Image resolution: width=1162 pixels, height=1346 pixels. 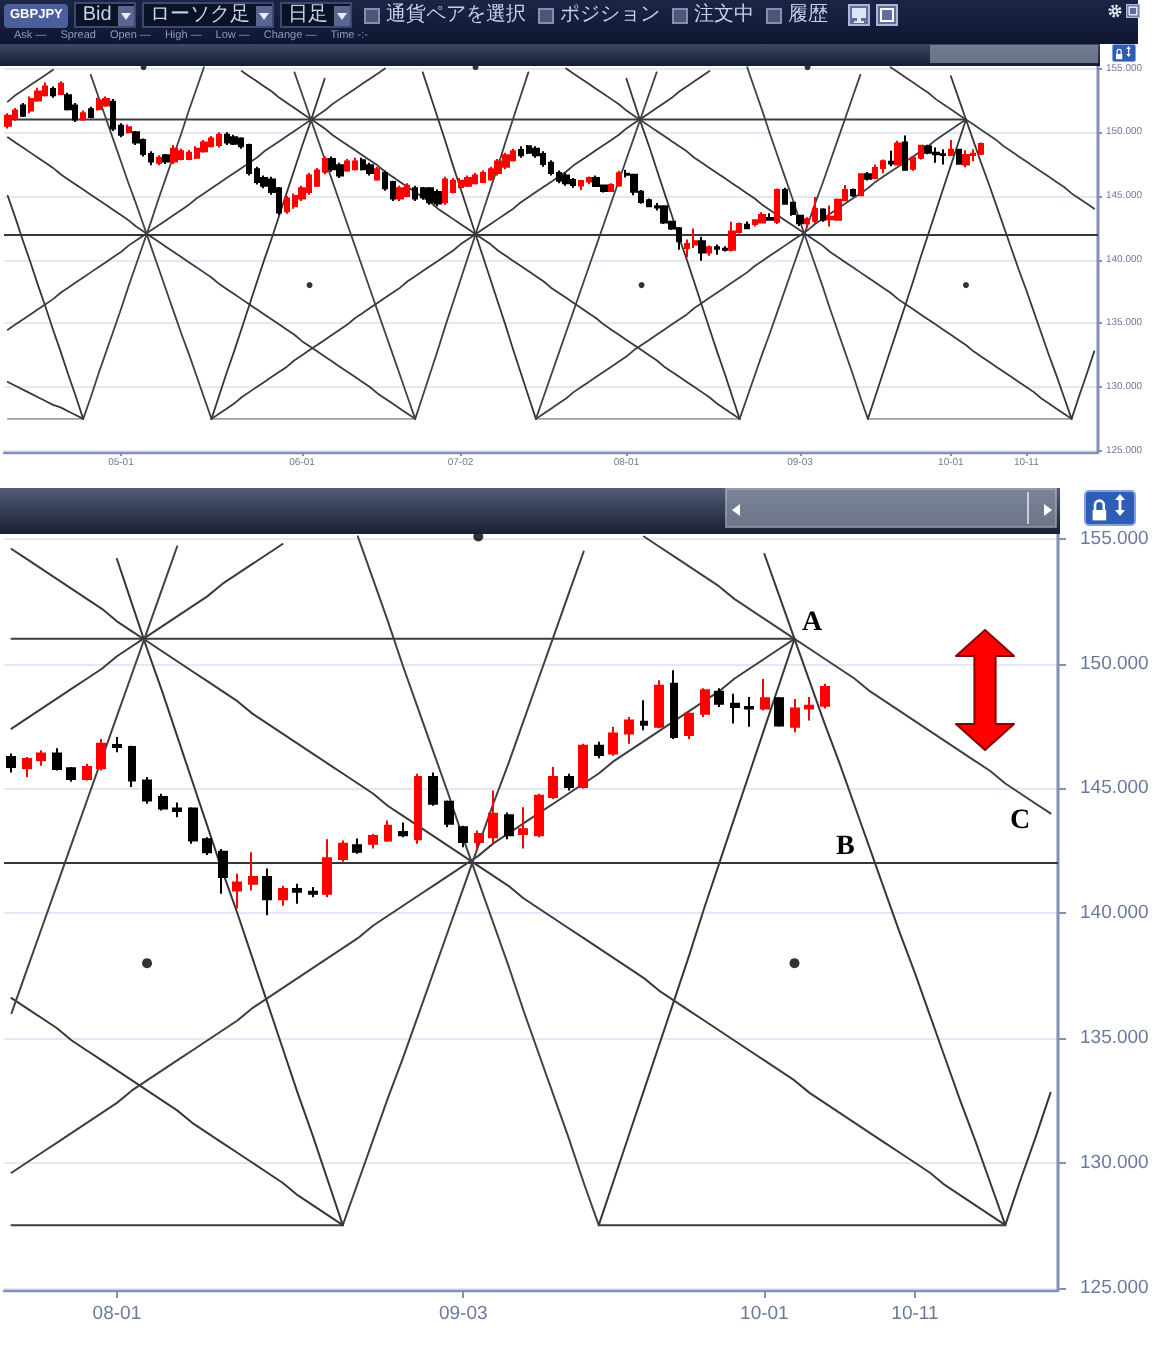 I want to click on annotation: C, so click(x=1020, y=822).